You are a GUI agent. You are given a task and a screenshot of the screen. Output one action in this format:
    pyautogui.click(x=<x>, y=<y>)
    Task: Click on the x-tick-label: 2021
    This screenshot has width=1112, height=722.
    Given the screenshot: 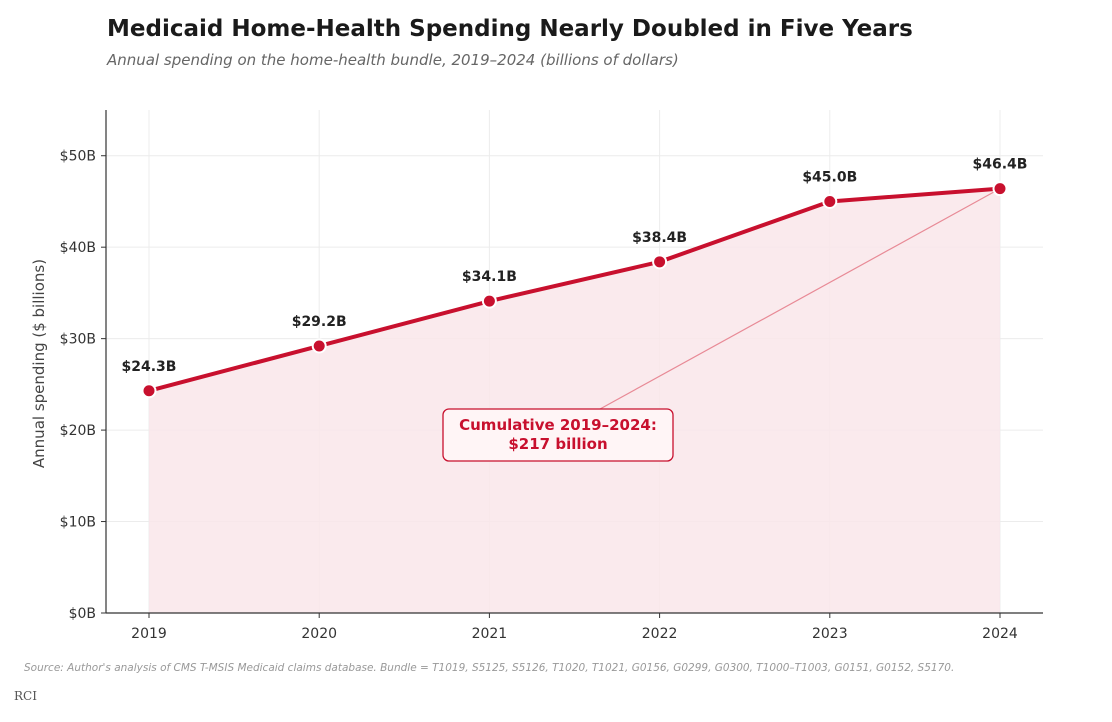 What is the action you would take?
    pyautogui.click(x=490, y=634)
    